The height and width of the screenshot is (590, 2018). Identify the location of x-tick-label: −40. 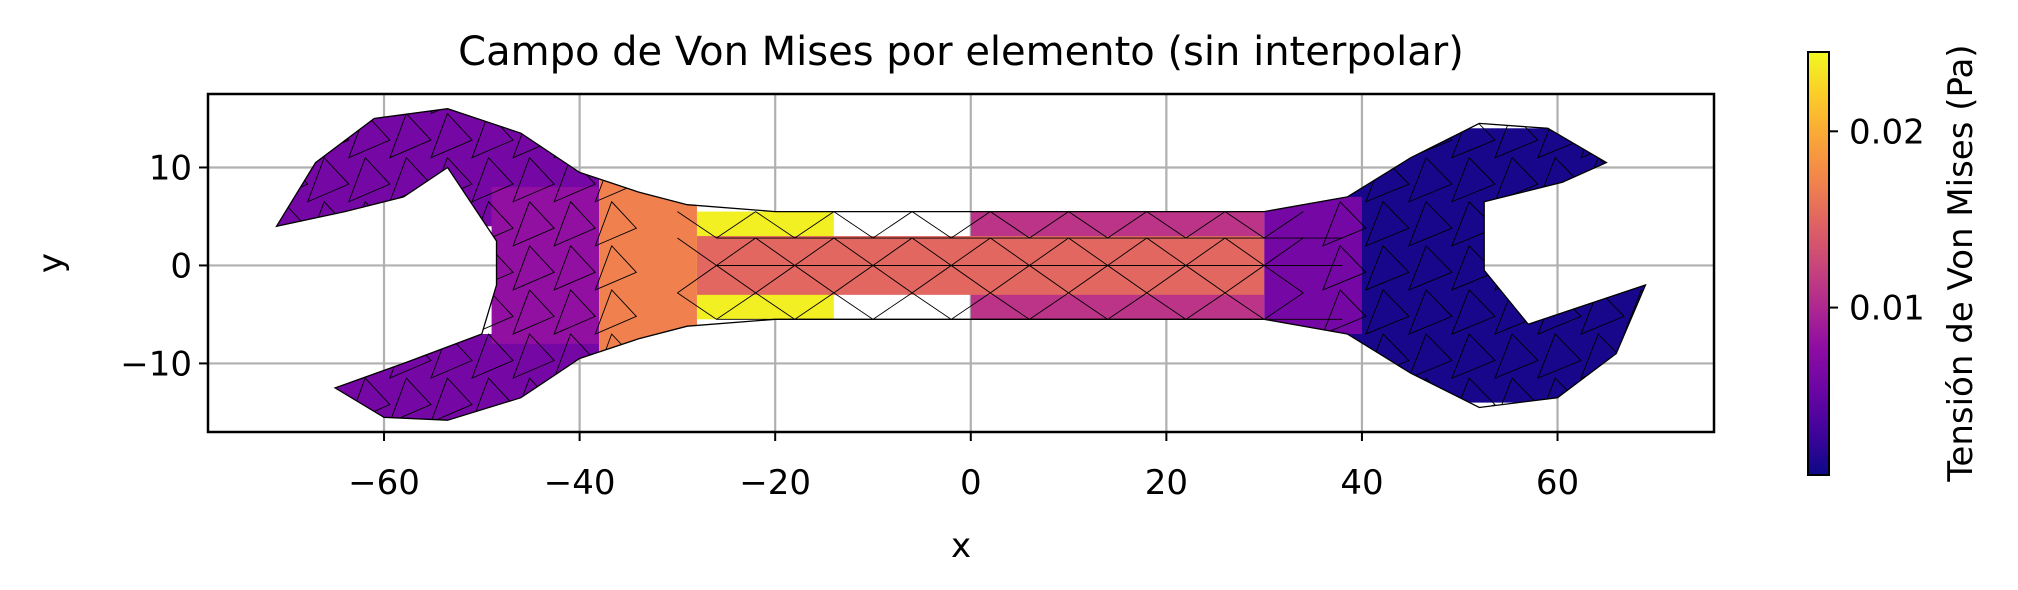
(580, 483).